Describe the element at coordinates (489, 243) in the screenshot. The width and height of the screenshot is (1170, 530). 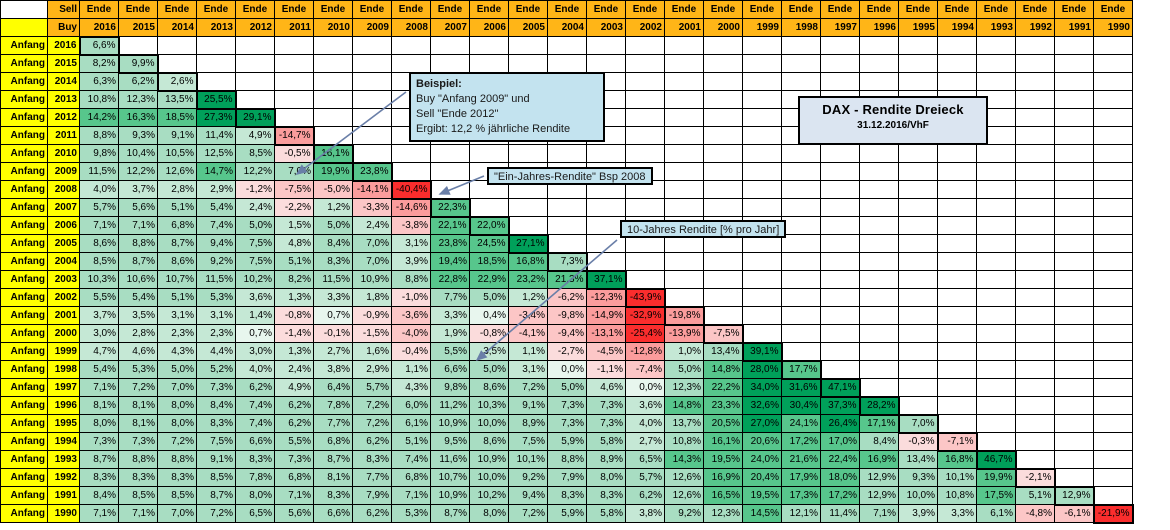
I see `return-cell-buy2005-sell2006: 24,5%` at that location.